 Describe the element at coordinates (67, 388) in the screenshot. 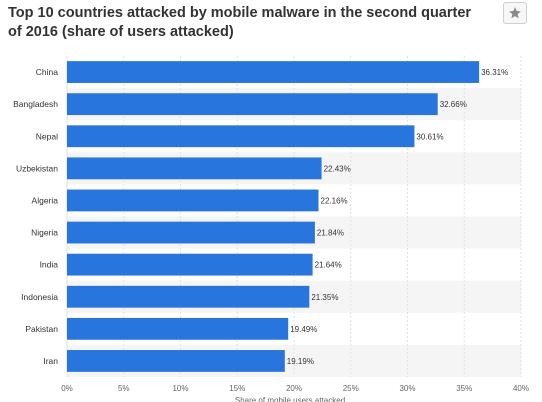

I see `x-tick-label: 0%` at that location.